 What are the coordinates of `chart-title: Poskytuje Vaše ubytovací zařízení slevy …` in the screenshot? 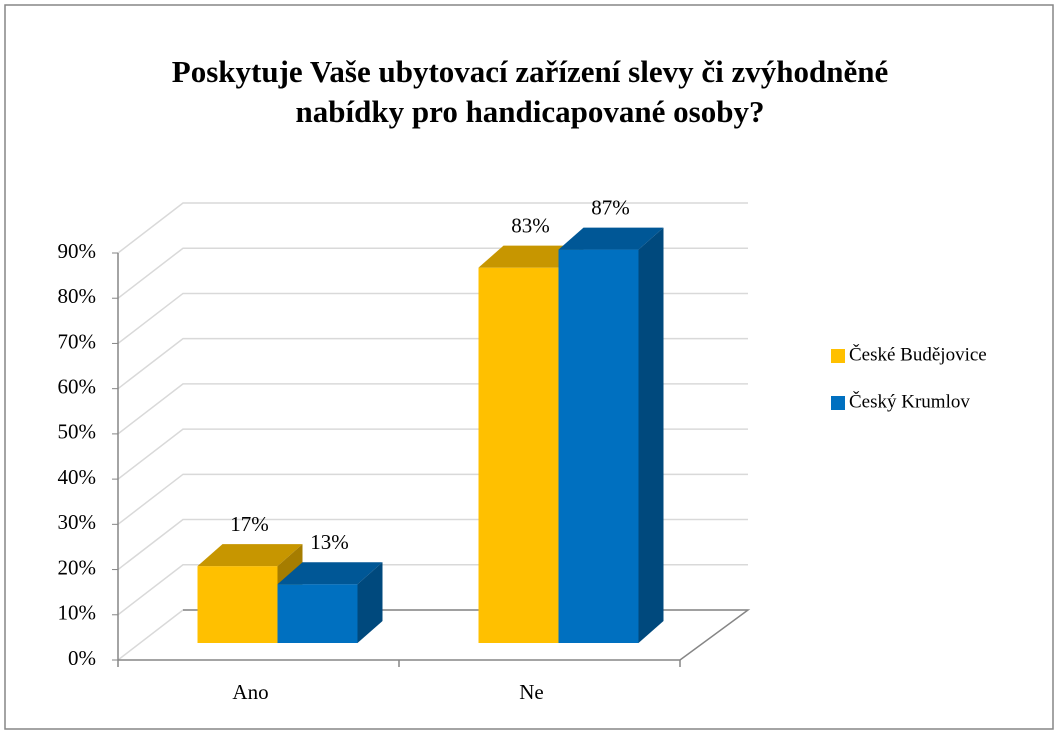 It's located at (530, 71).